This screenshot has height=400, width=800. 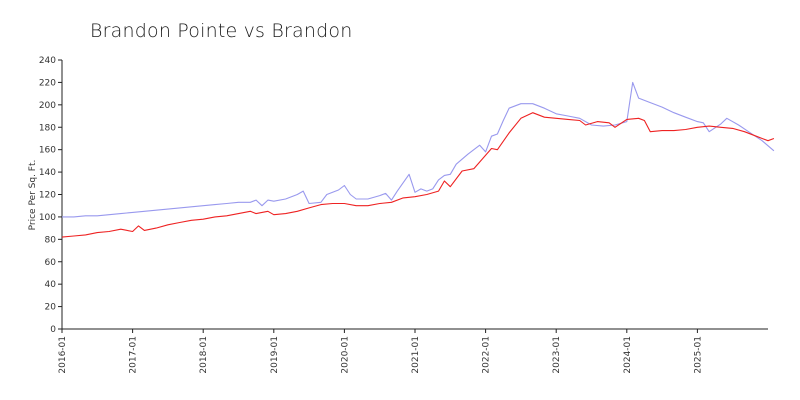 I want to click on y-tick-label: 20, so click(x=51, y=308).